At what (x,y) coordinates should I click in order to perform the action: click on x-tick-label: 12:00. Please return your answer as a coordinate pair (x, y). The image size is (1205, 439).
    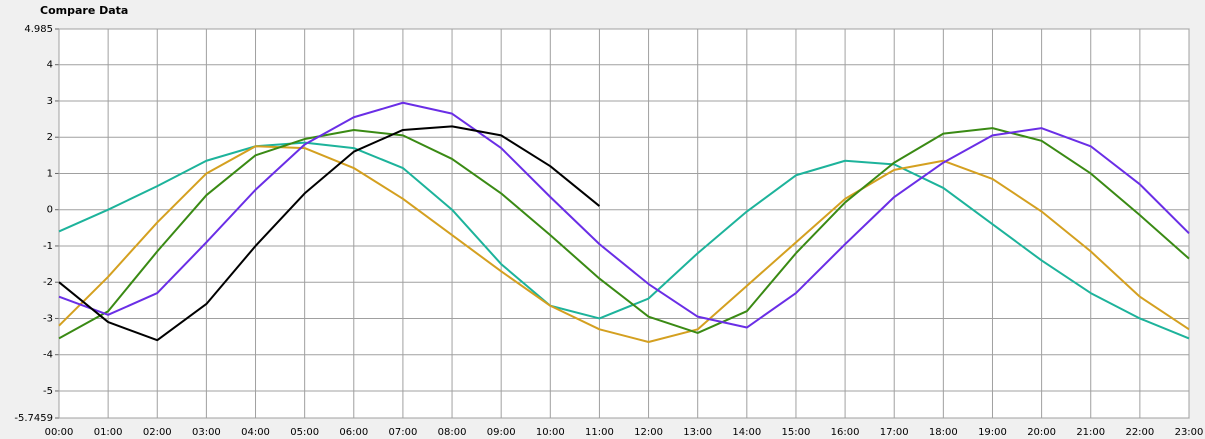
    Looking at the image, I should click on (648, 432).